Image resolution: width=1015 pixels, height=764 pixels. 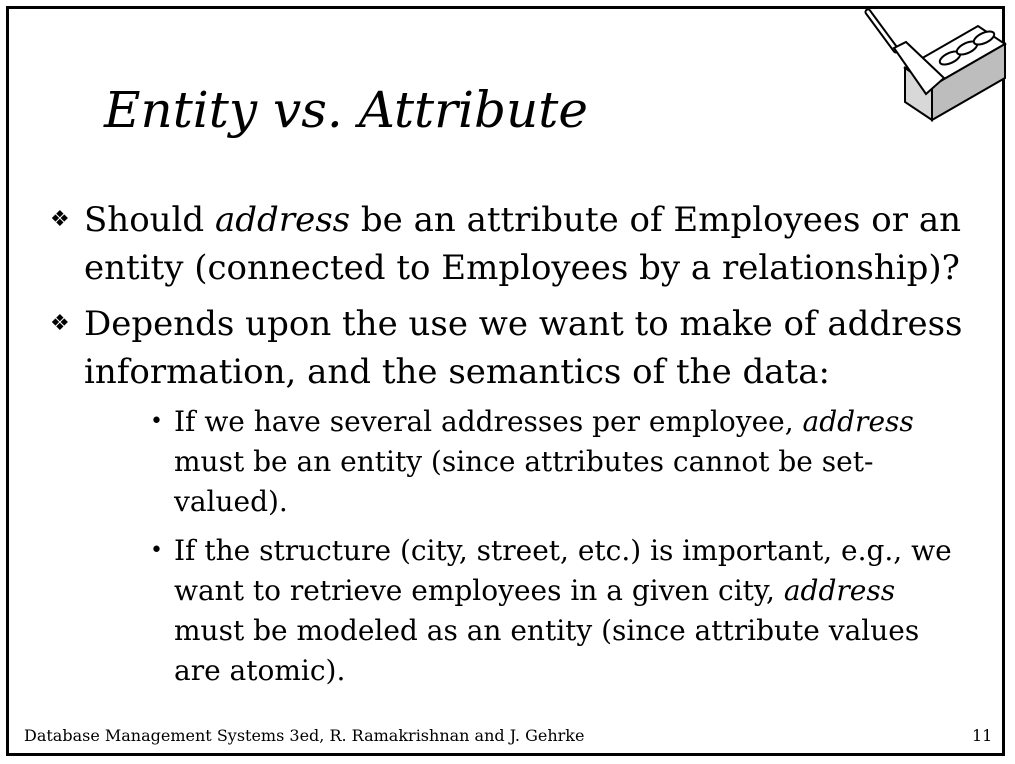 What do you see at coordinates (346, 110) in the screenshot?
I see `slide-title: Entity vs. Attribute` at bounding box center [346, 110].